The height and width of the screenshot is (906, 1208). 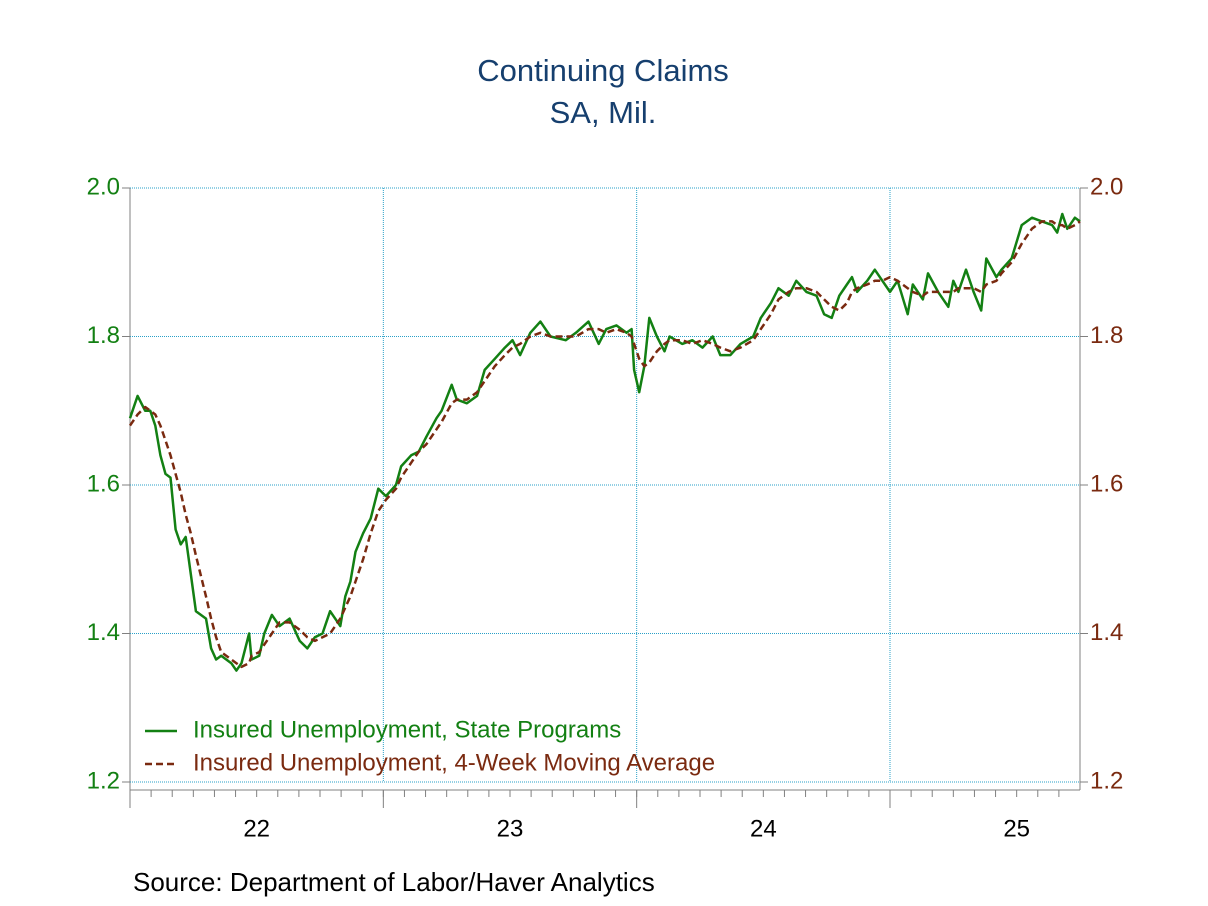 I want to click on y2-tick-label: 1.6, so click(x=1106, y=483).